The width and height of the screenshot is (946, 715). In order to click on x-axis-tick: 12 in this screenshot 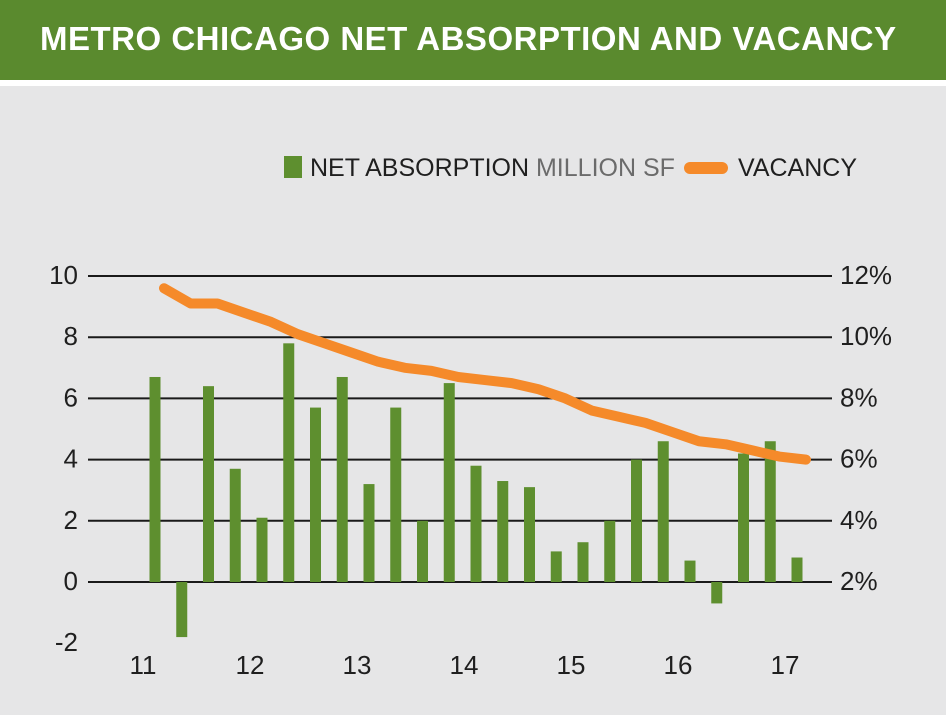, I will do `click(250, 665)`.